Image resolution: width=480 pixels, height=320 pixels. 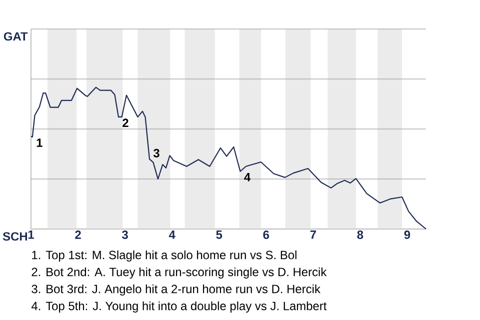 What do you see at coordinates (78, 234) in the screenshot?
I see `x-tick-label: 2` at bounding box center [78, 234].